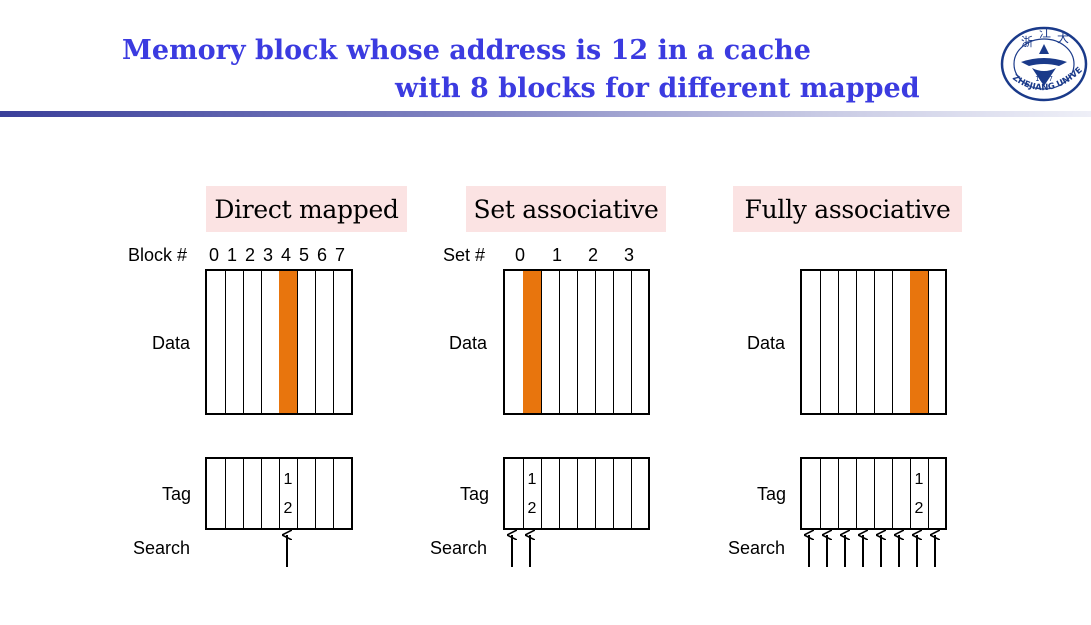 Image resolution: width=1091 pixels, height=625 pixels. What do you see at coordinates (267, 255) in the screenshot?
I see `block-index: 3` at bounding box center [267, 255].